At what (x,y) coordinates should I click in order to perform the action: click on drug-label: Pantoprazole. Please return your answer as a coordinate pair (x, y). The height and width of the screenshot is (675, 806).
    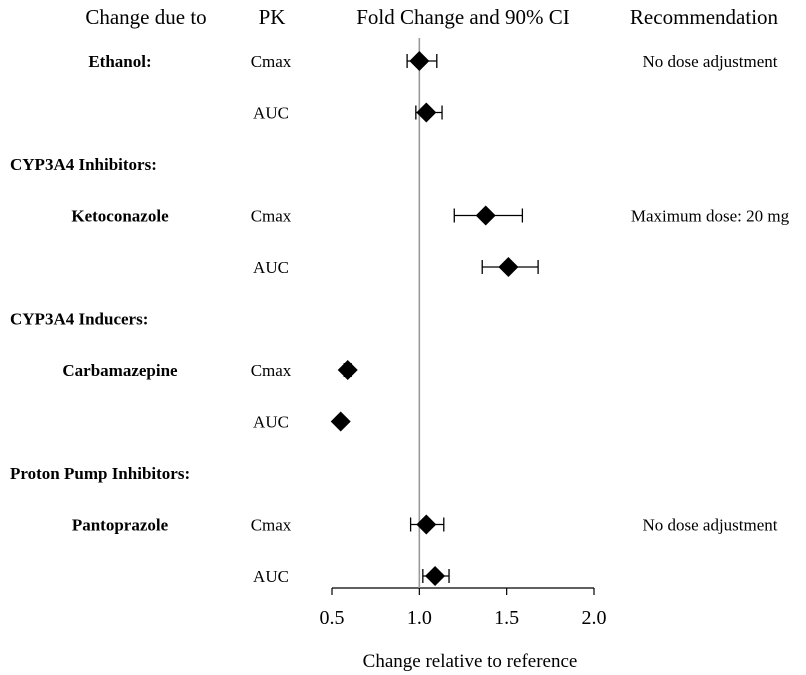
    Looking at the image, I should click on (120, 525).